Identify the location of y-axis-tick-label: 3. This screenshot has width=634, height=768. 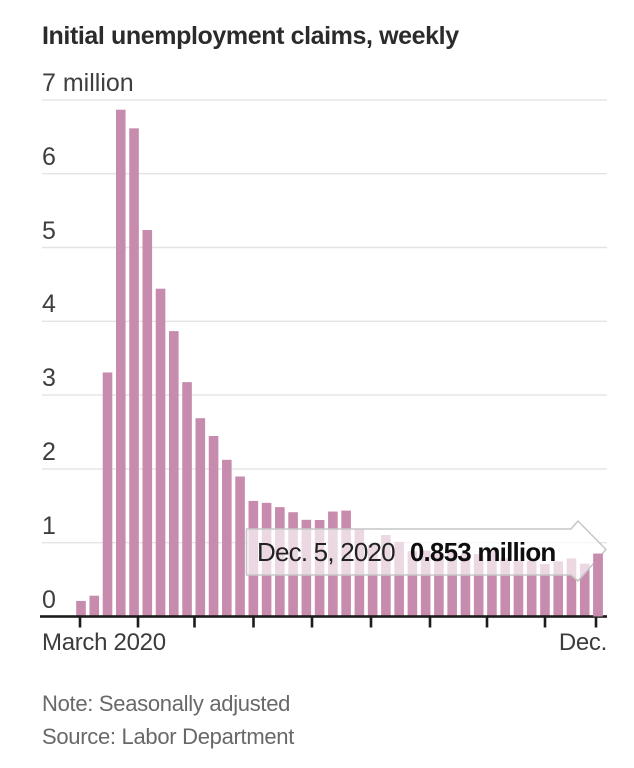
(49, 378).